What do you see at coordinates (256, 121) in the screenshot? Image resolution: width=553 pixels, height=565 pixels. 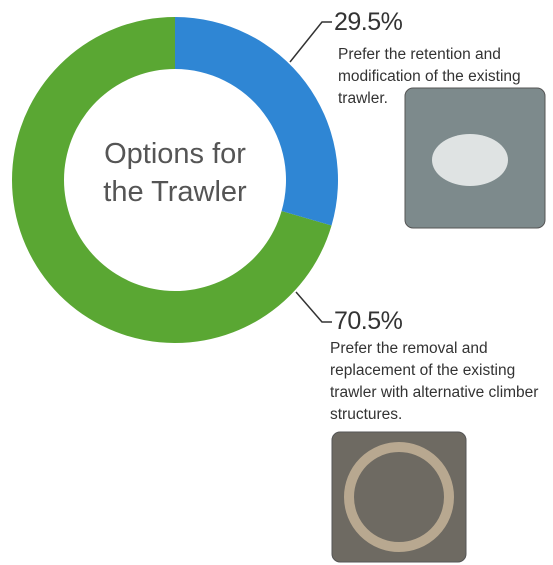 I see `donut-segment` at bounding box center [256, 121].